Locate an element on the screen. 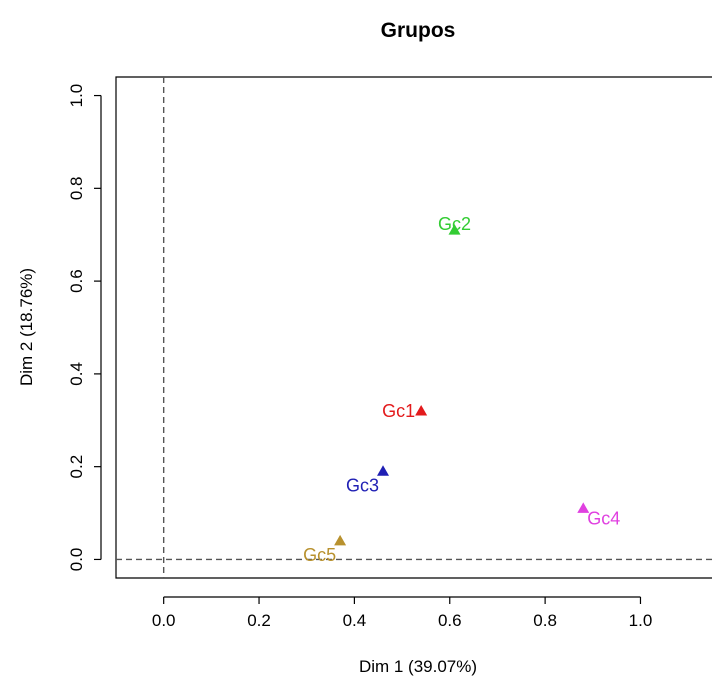 Image resolution: width=712 pixels, height=686 pixels. data-label-gc4: Gc4 is located at coordinates (603, 518).